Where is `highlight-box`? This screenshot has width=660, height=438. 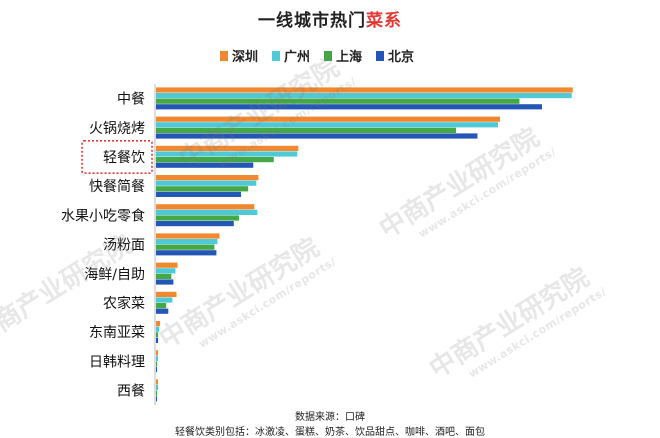
highlight-box is located at coordinates (117, 157).